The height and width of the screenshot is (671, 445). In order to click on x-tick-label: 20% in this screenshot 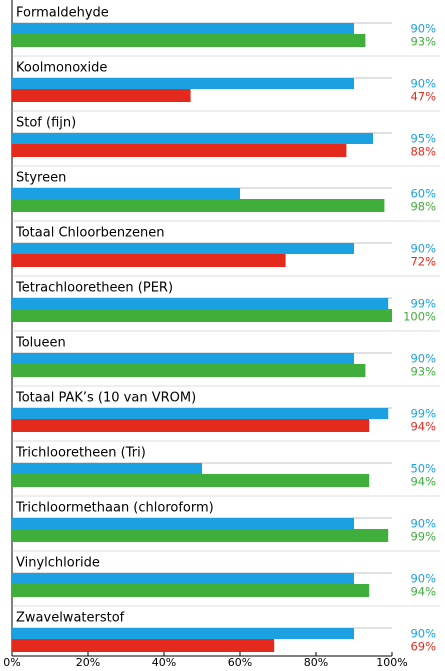, I will do `click(88, 662)`.